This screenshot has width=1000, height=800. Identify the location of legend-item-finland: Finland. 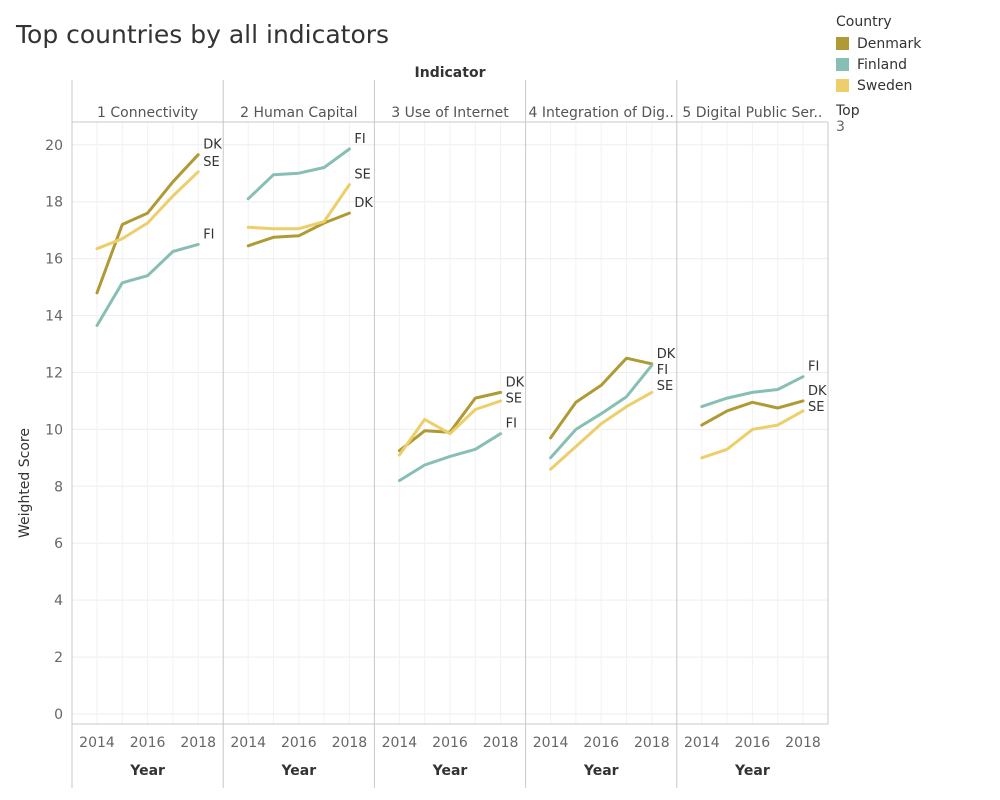
(878, 64).